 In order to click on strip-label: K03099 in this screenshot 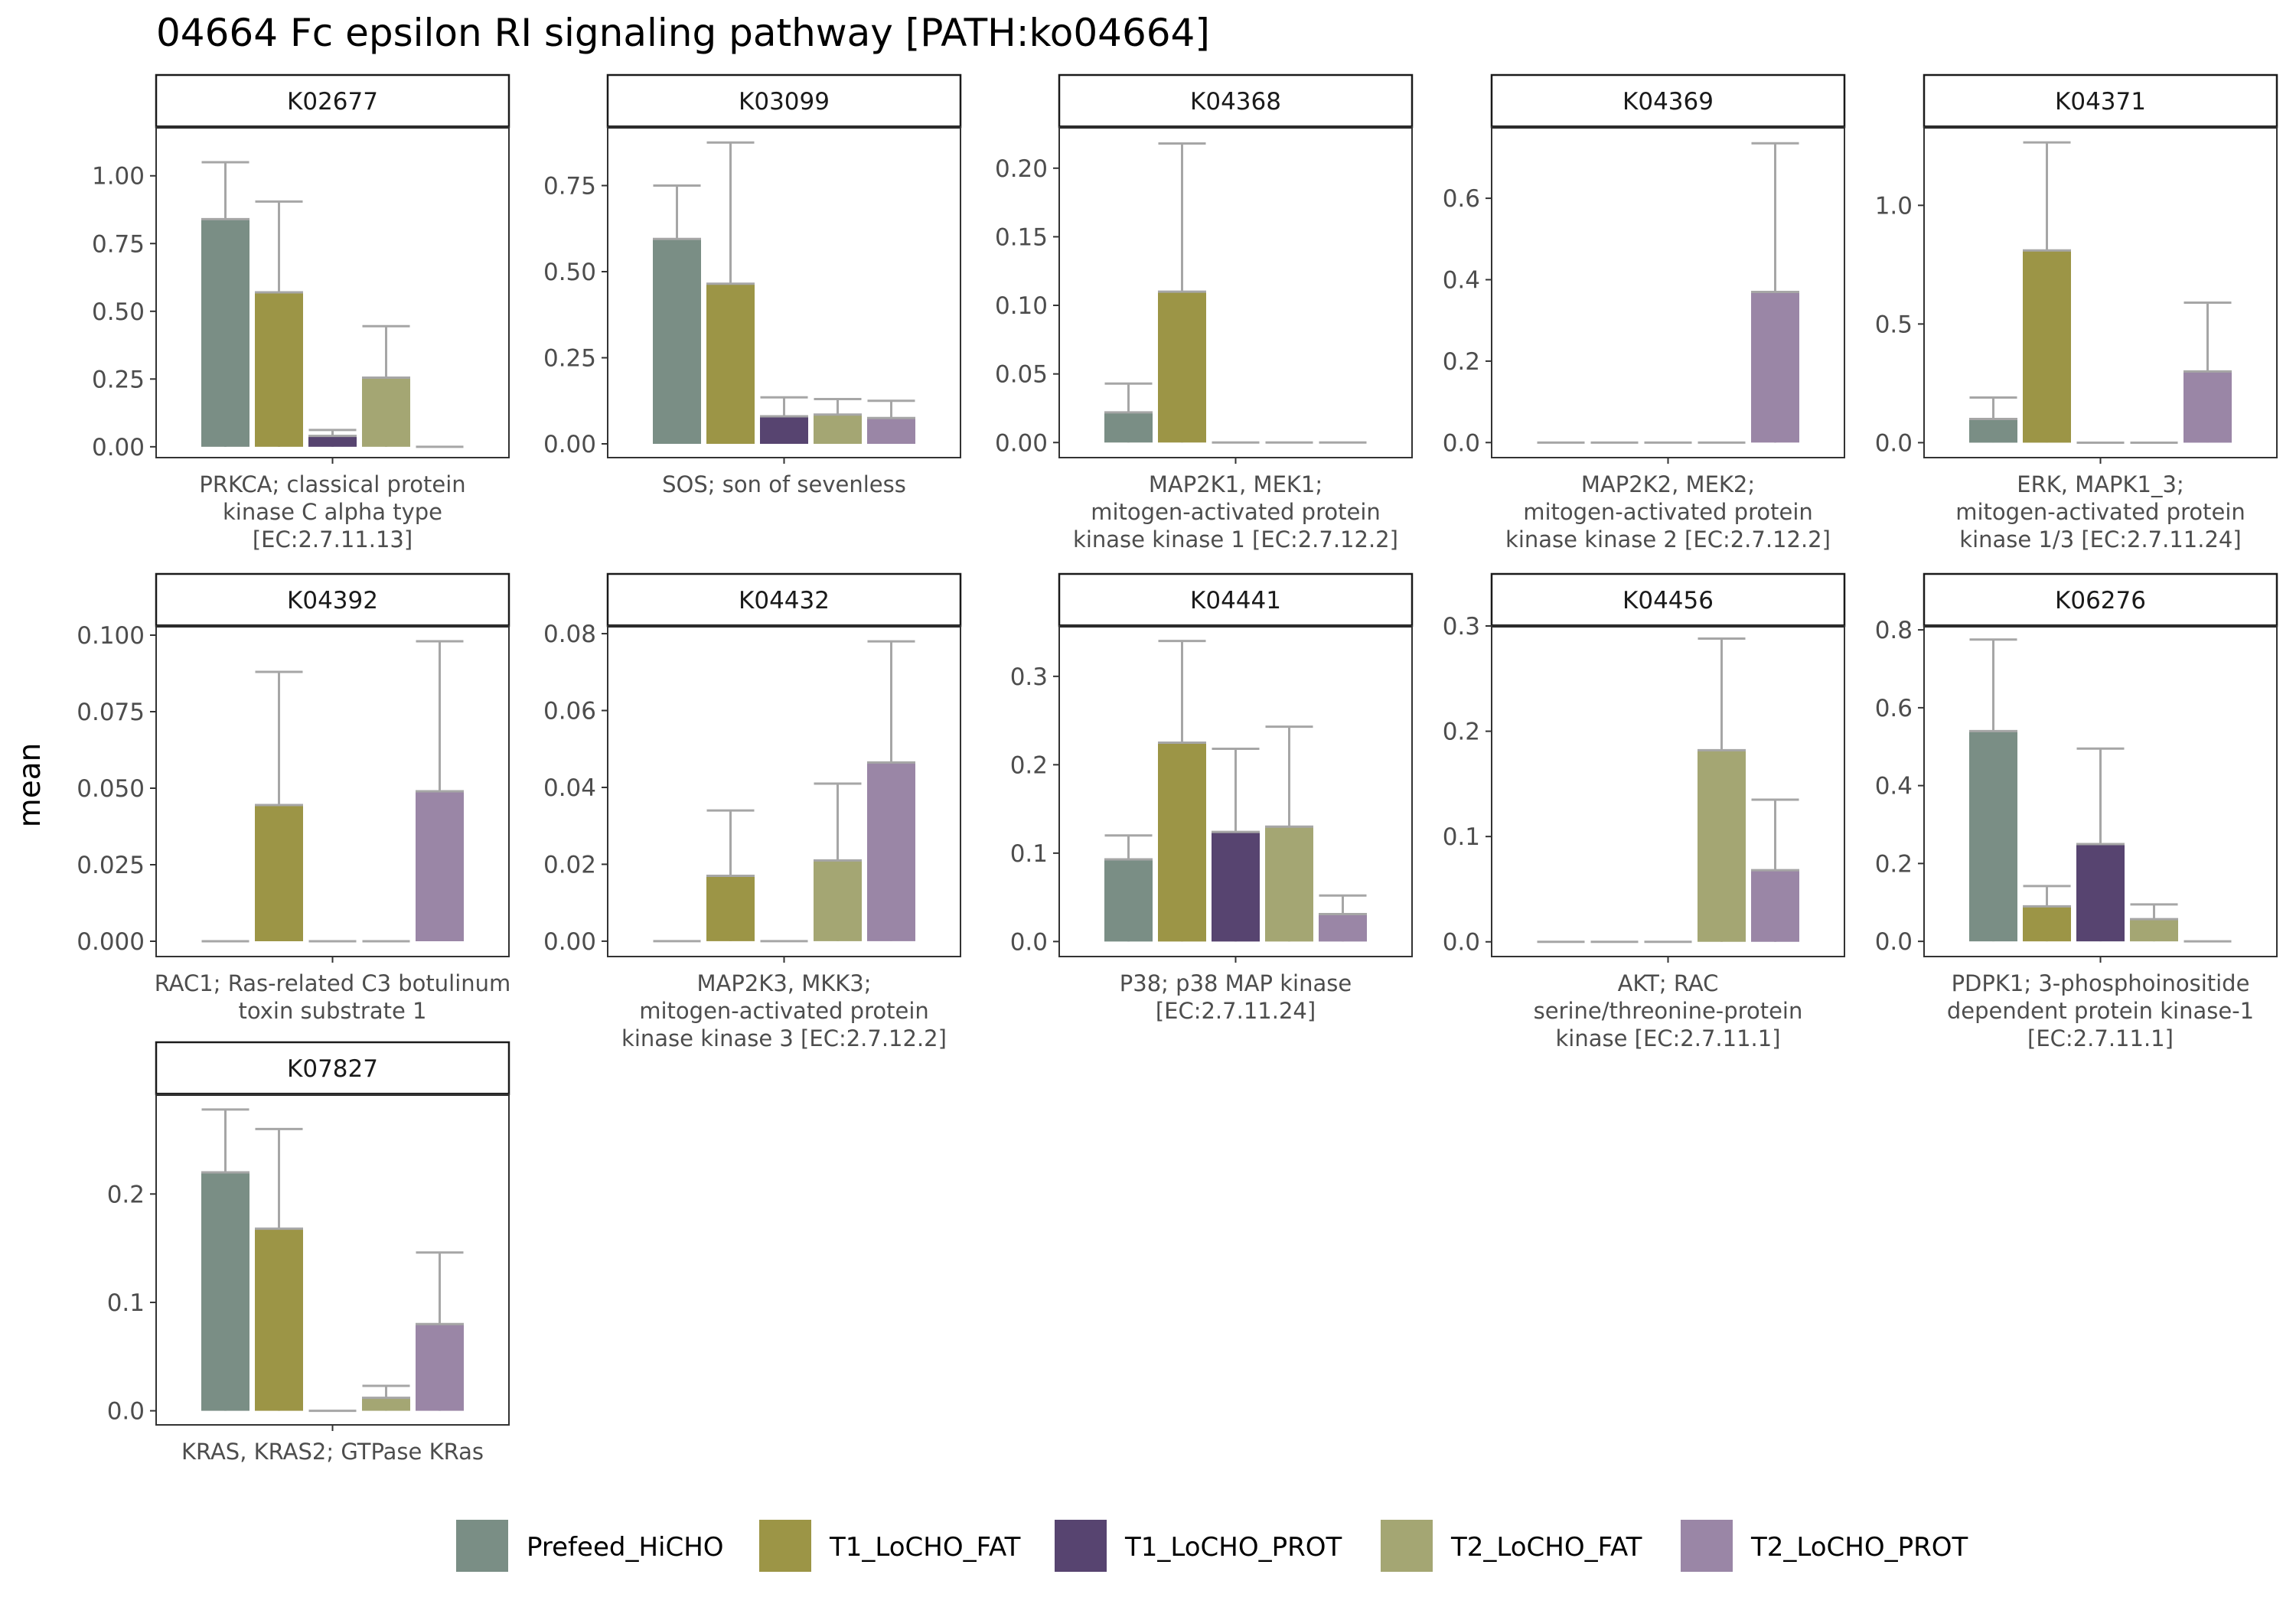, I will do `click(784, 102)`.